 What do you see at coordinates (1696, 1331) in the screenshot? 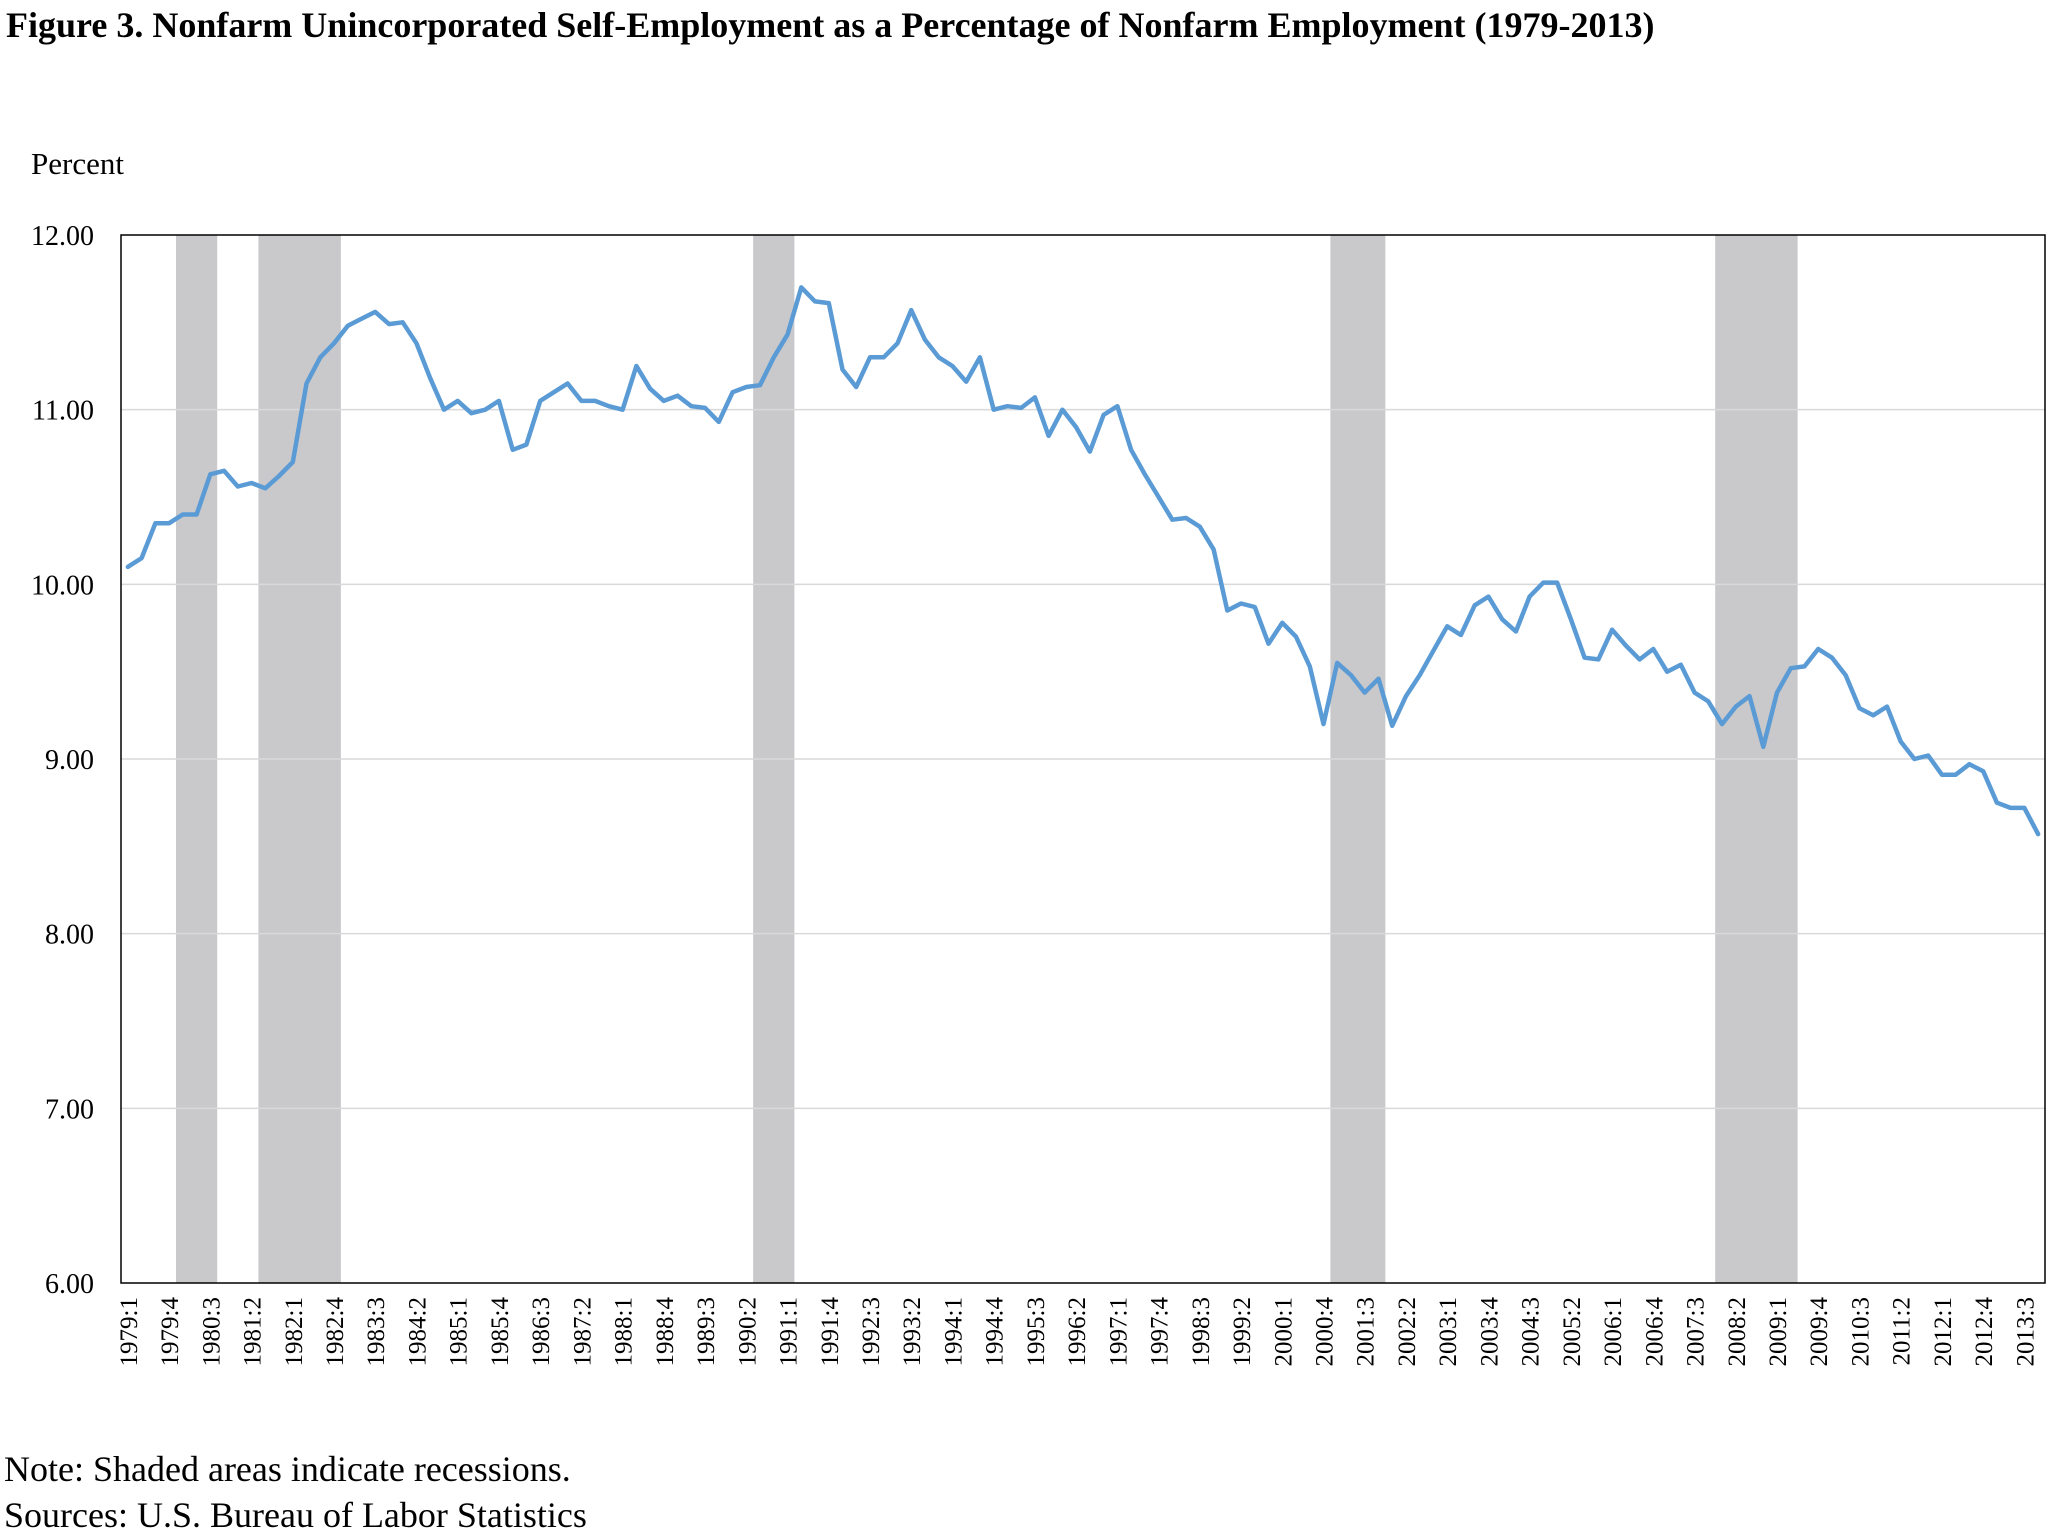
I see `x-tick-label: 2007:3` at bounding box center [1696, 1331].